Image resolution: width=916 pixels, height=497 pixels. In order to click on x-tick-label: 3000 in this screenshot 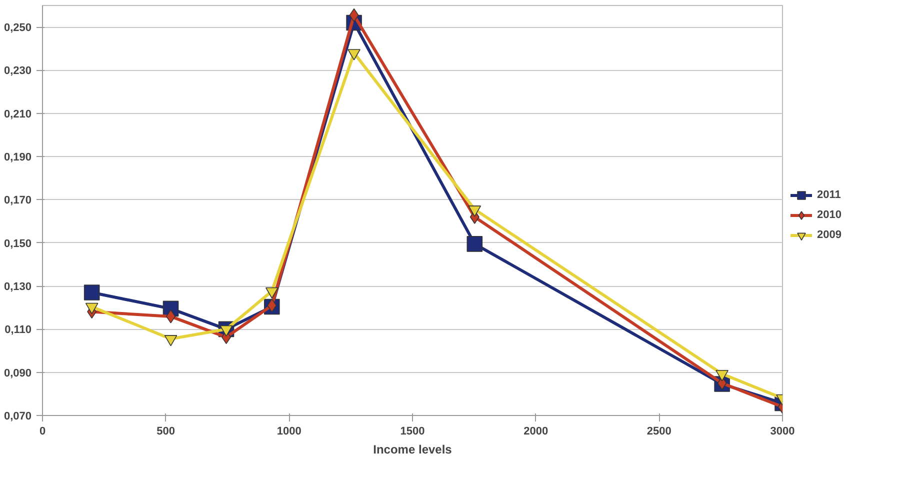, I will do `click(782, 432)`.